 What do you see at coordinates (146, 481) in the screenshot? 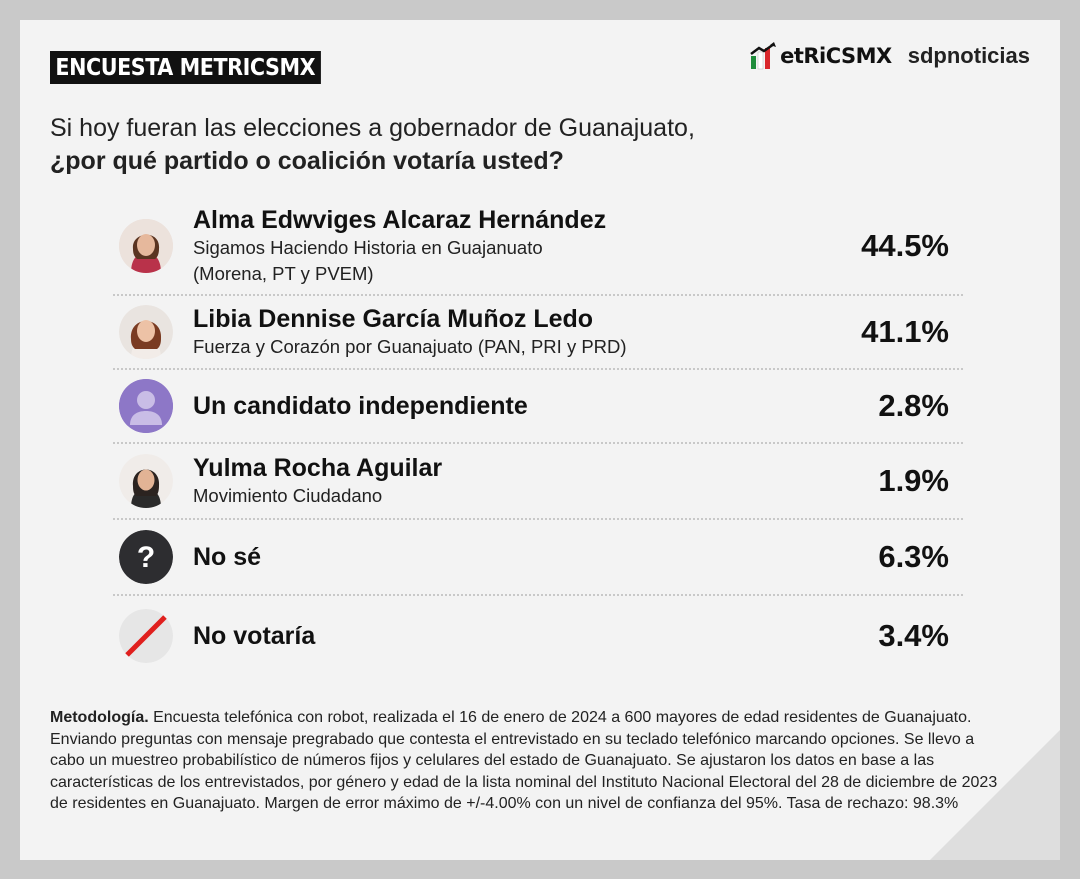
I see `candidate-photo-rocha` at bounding box center [146, 481].